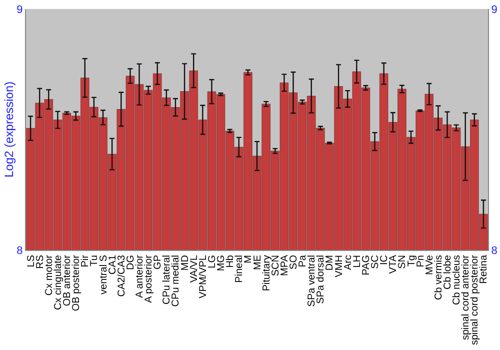  Describe the element at coordinates (430, 265) in the screenshot. I see `x-tick-label: MVe` at that location.